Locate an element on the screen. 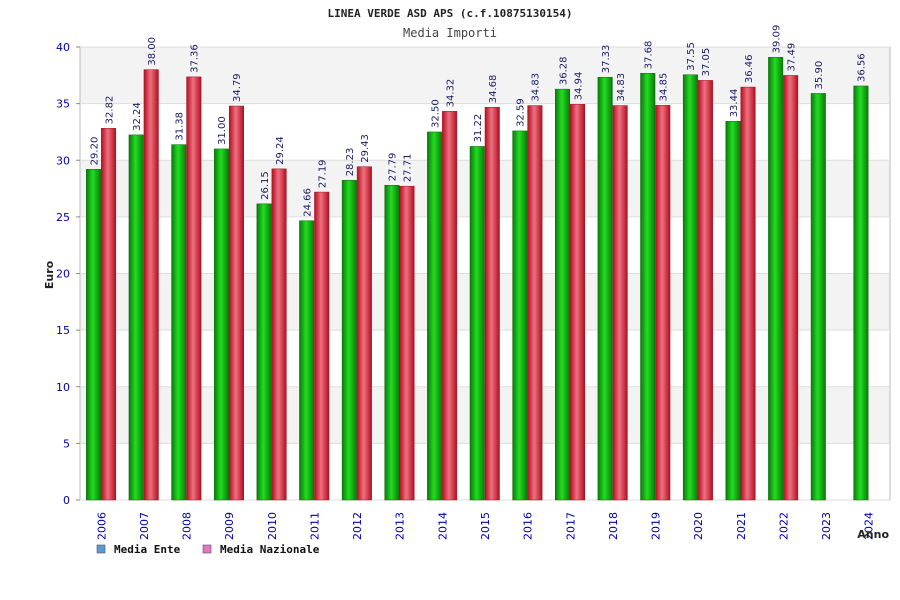 Image resolution: width=900 pixels, height=600 pixels. bar-media-nazionale-2009 is located at coordinates (236, 303).